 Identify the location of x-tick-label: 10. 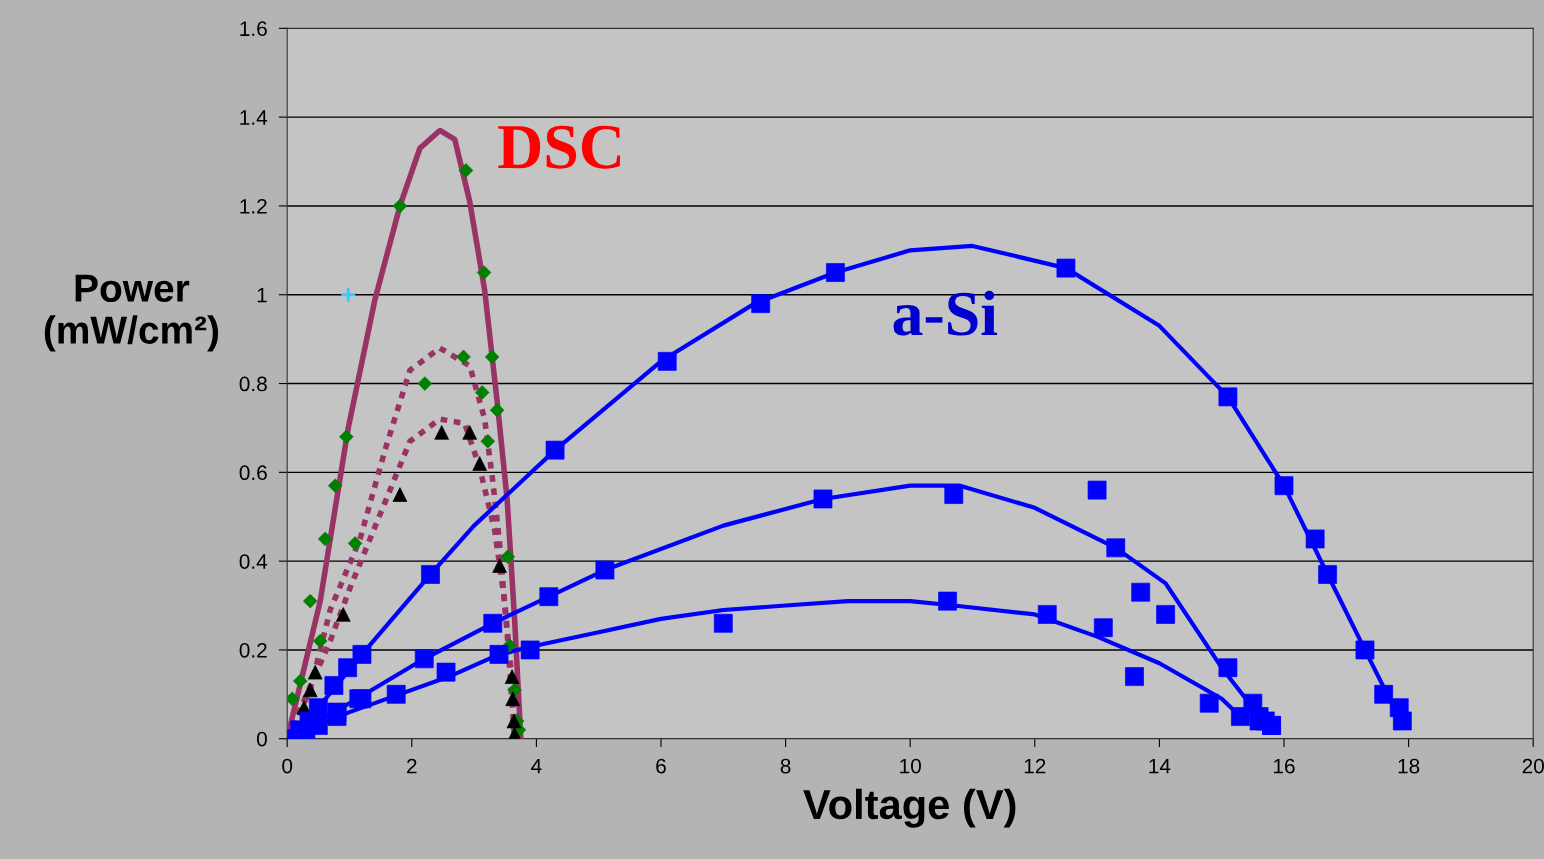
(910, 766).